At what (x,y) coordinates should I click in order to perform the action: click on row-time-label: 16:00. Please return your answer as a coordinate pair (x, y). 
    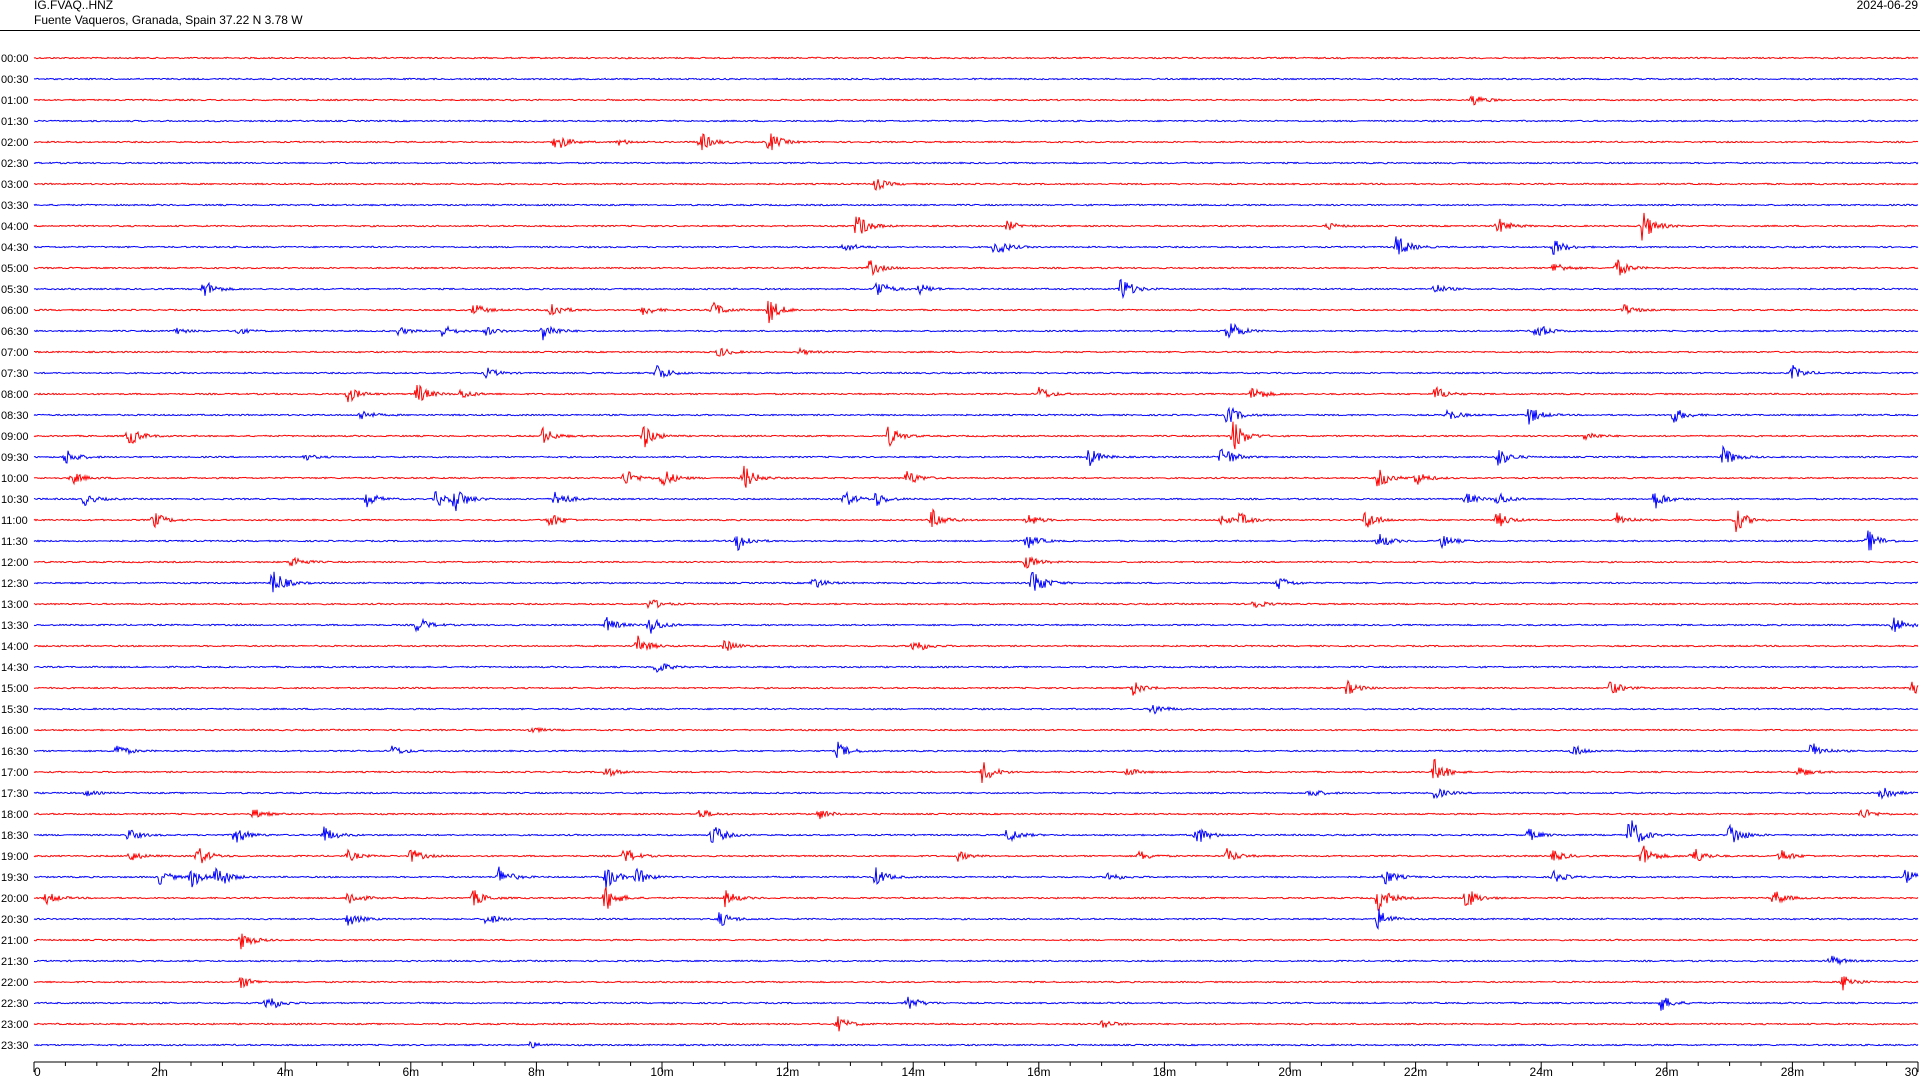
    Looking at the image, I should click on (15, 731).